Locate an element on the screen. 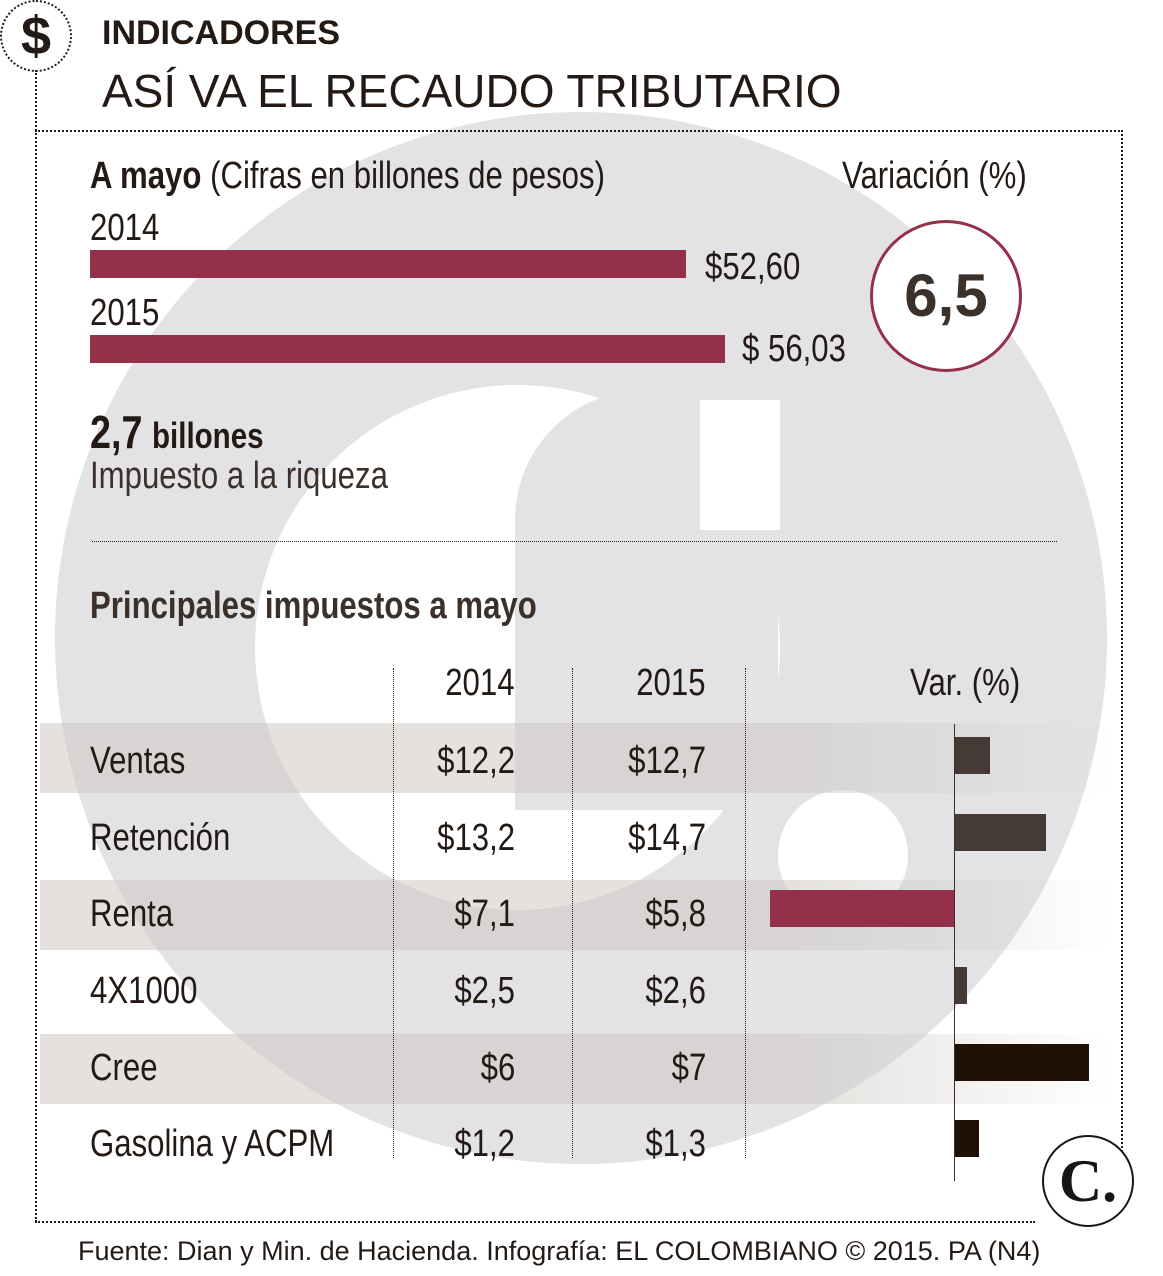  col-header-2014: 2014 is located at coordinates (480, 683).